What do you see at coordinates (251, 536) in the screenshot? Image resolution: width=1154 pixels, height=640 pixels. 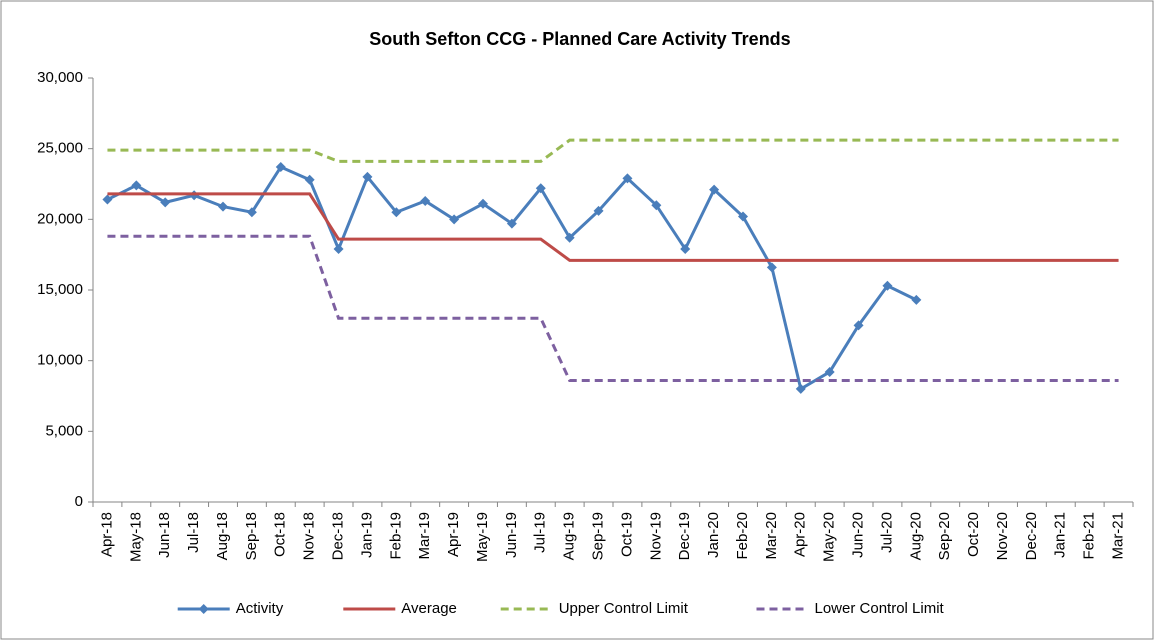 I see `x-tick-label: Sep-18` at bounding box center [251, 536].